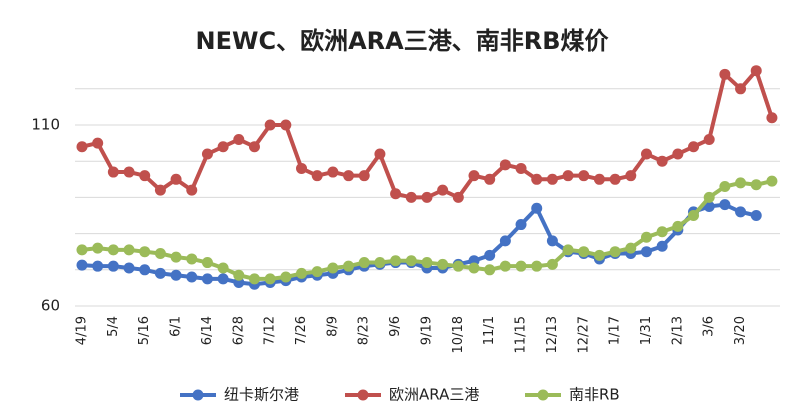 This screenshot has width=805, height=420. What do you see at coordinates (261, 395) in the screenshot?
I see `legend-label: 纽卡斯尔港` at bounding box center [261, 395].